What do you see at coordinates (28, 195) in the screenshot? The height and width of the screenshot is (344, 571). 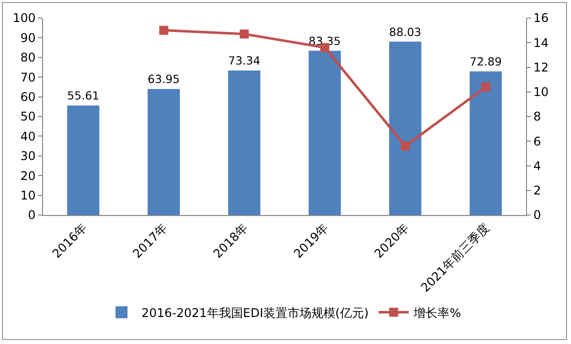 I see `y-tick-label: 10` at bounding box center [28, 195].